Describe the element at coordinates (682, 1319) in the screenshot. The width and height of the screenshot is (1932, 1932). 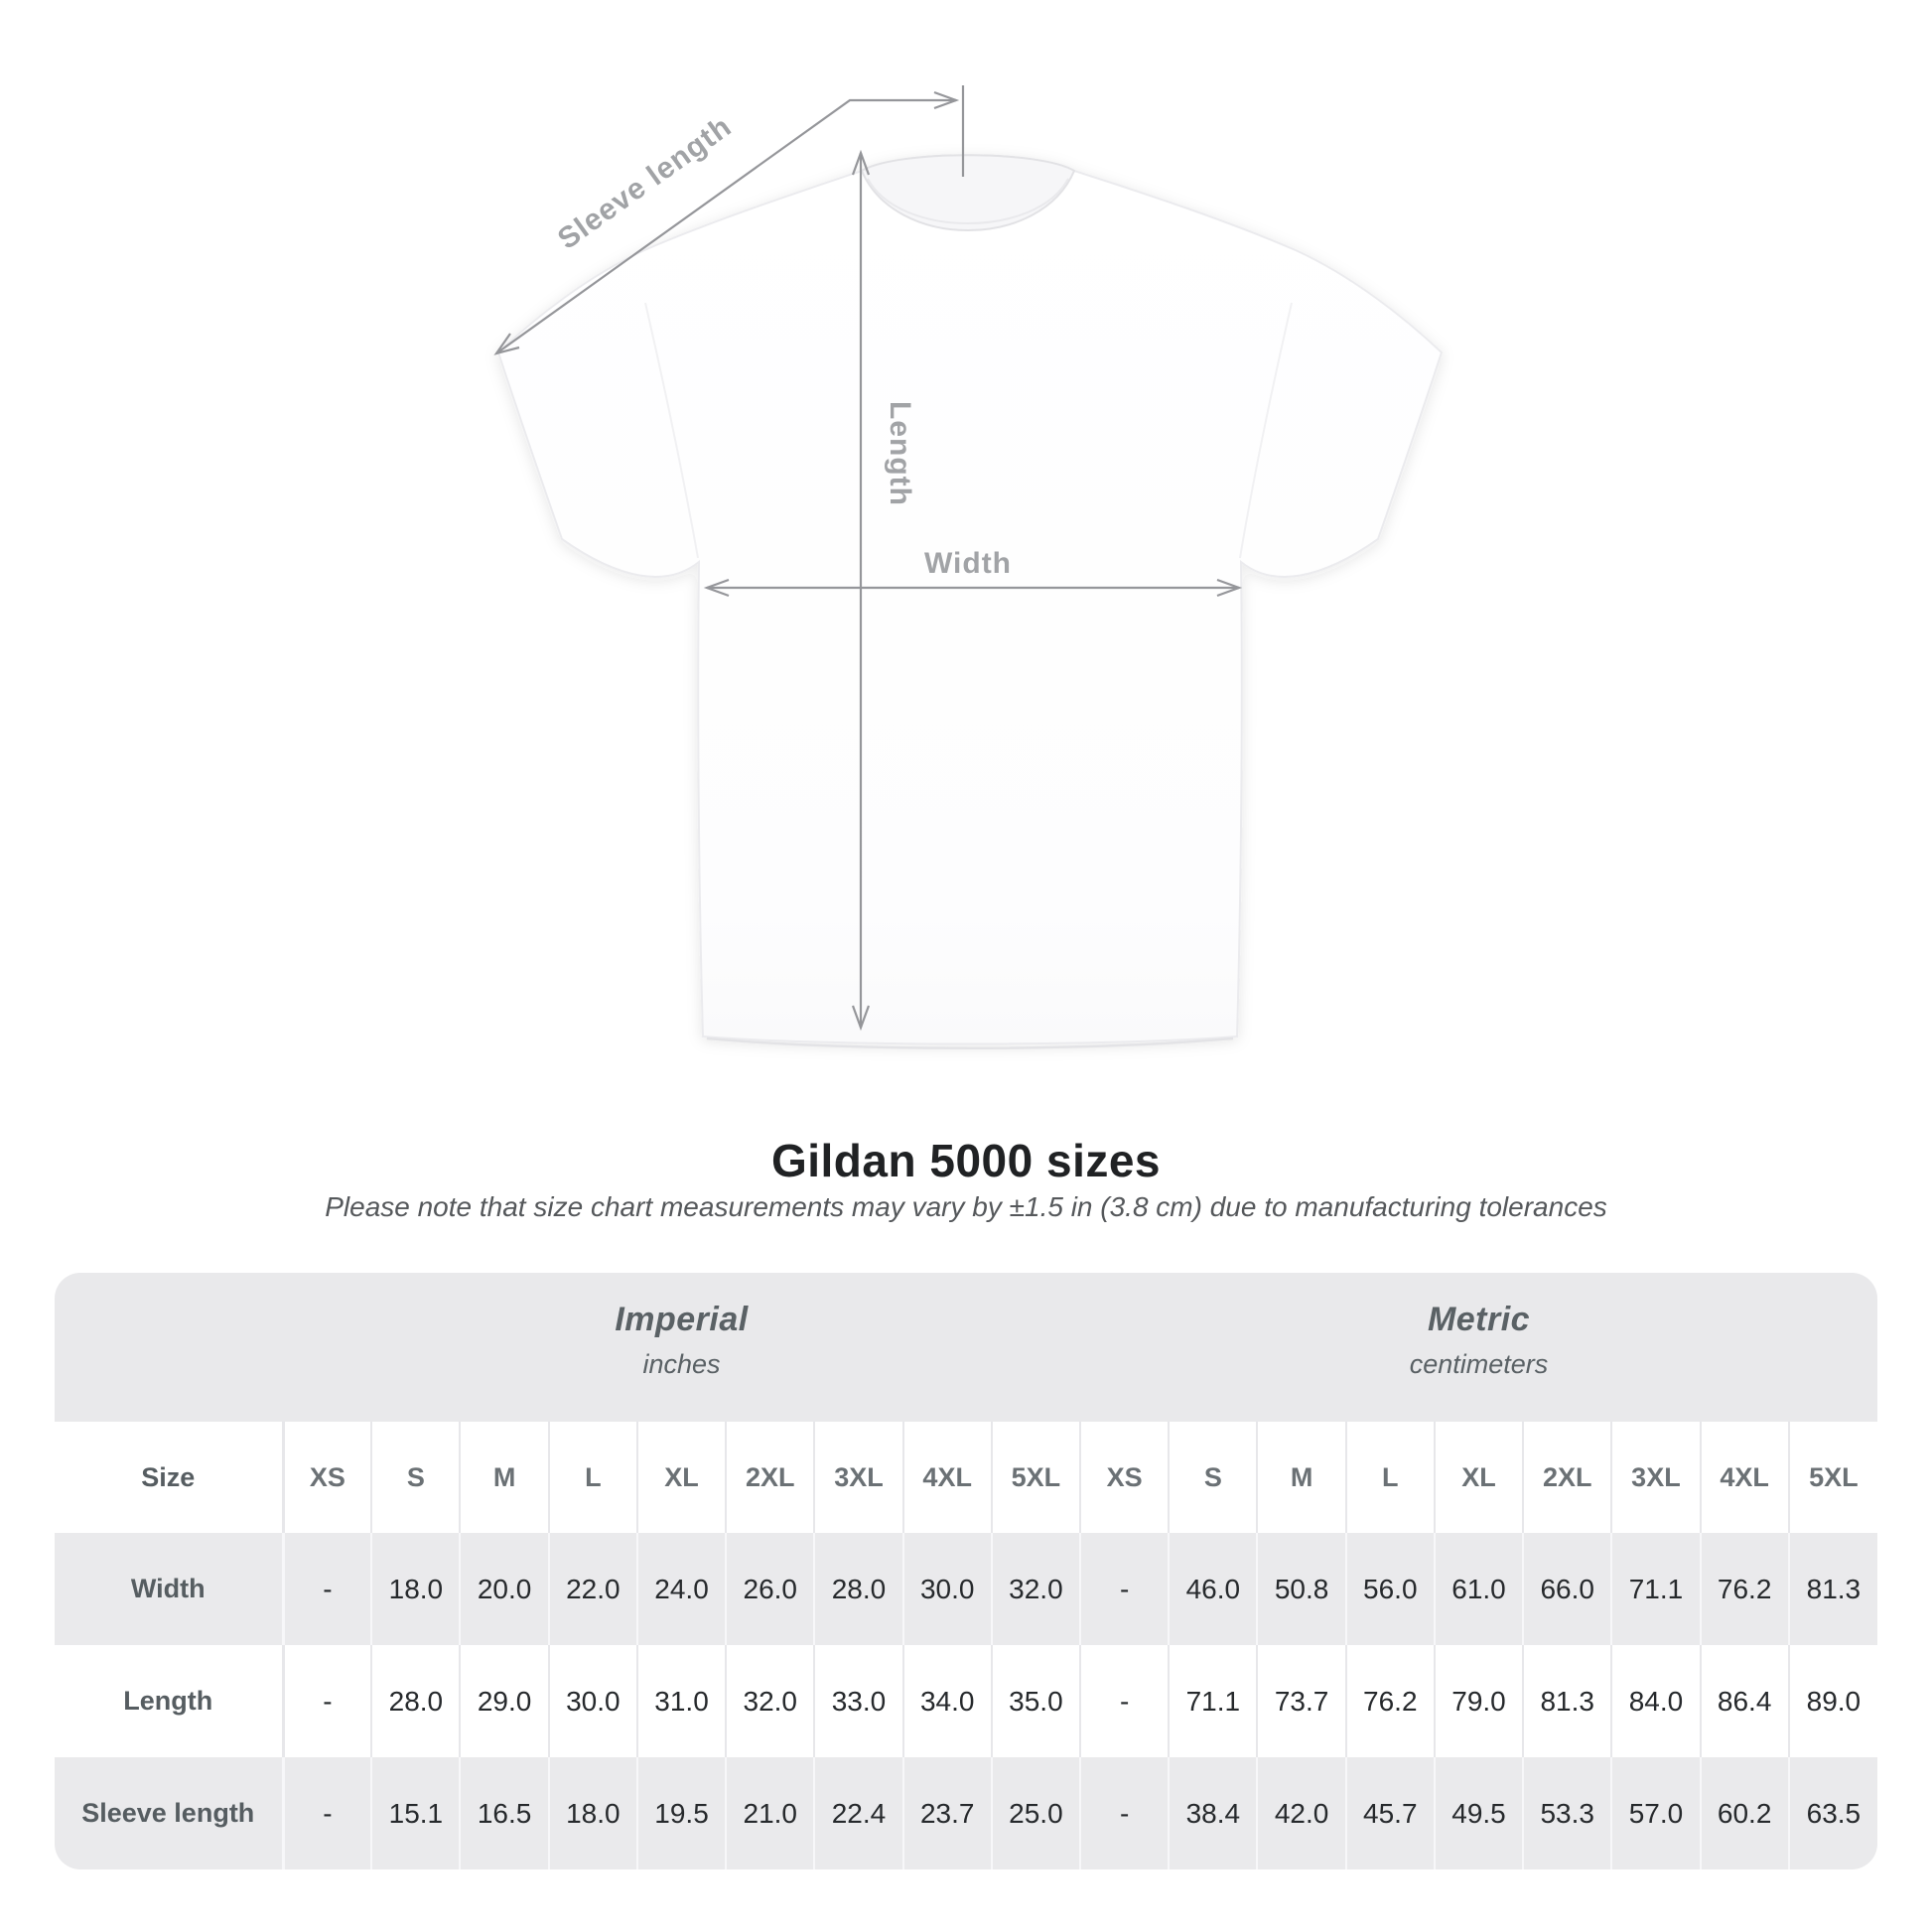
I see `imperial-title: Imperial` at that location.